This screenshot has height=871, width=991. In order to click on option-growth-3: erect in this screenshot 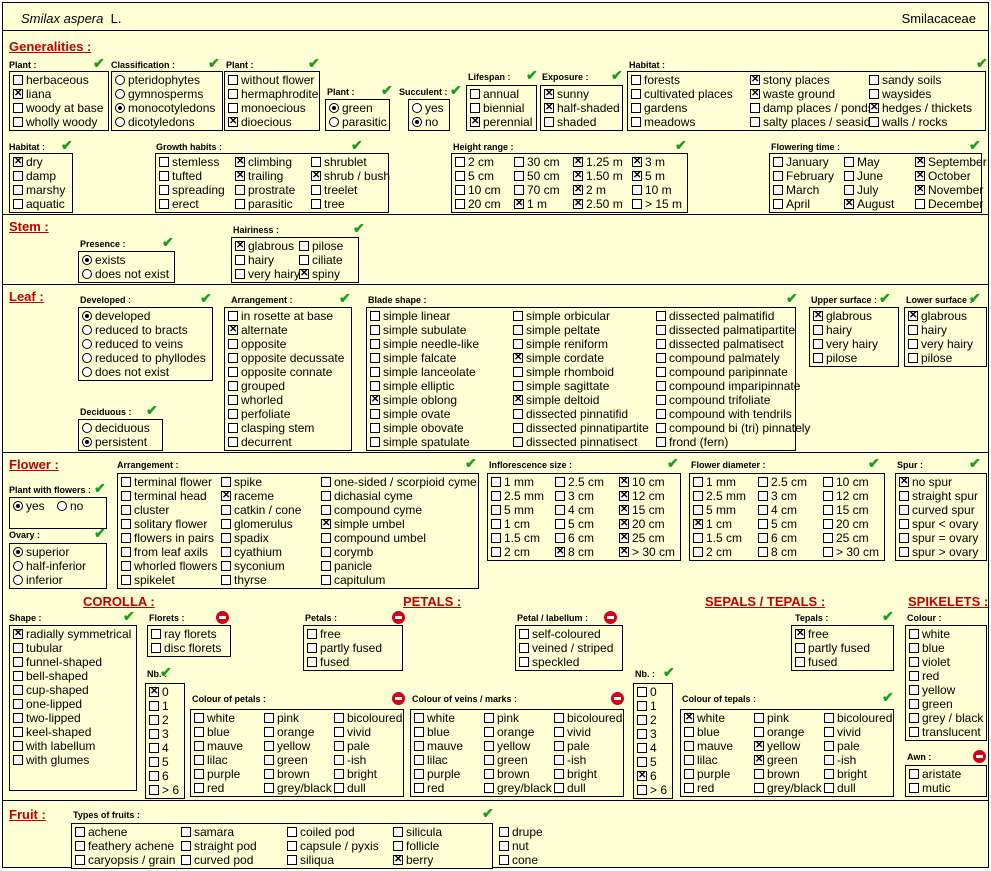, I will do `click(179, 204)`.